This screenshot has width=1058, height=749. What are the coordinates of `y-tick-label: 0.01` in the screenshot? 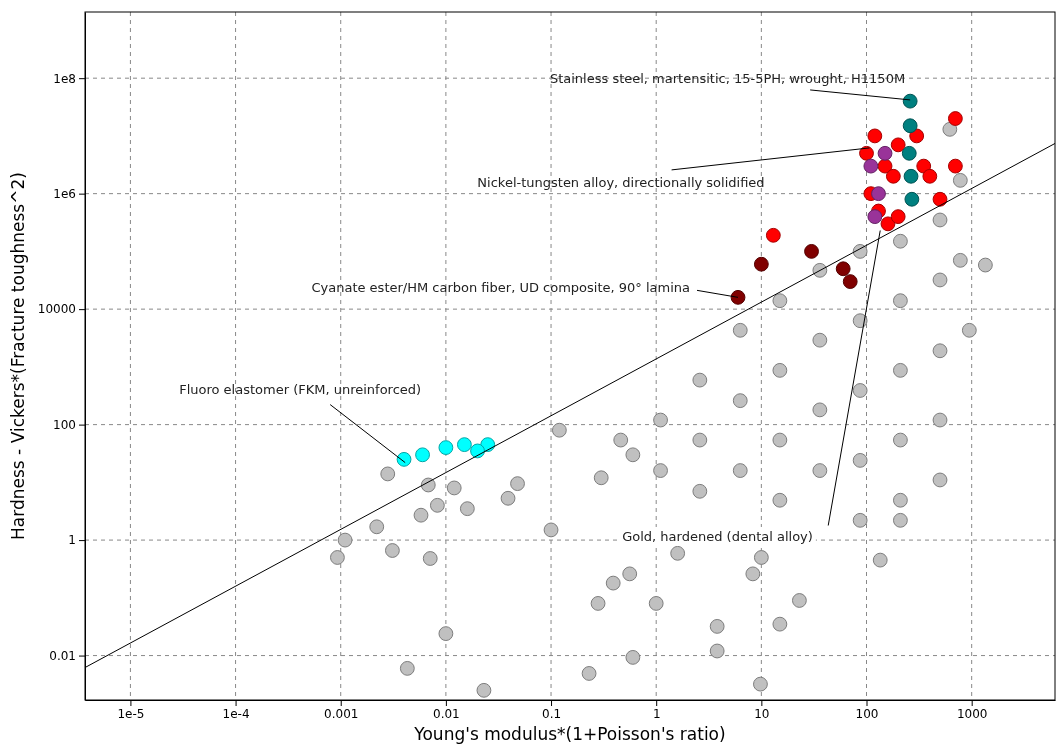 It's located at (62, 655).